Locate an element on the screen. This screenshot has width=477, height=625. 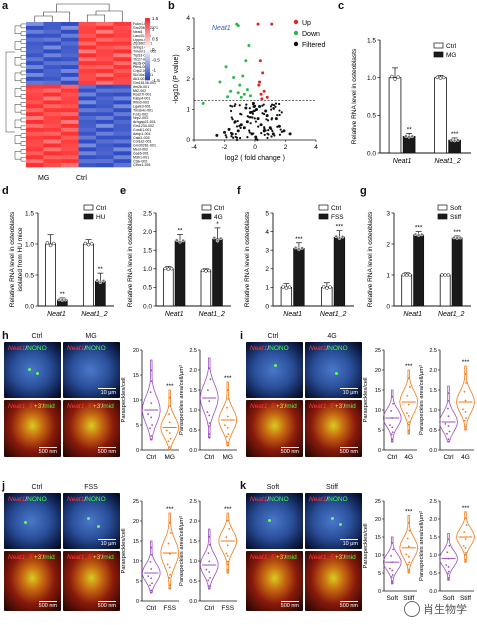
condition-k-left: Soft is located at coordinates (273, 487).